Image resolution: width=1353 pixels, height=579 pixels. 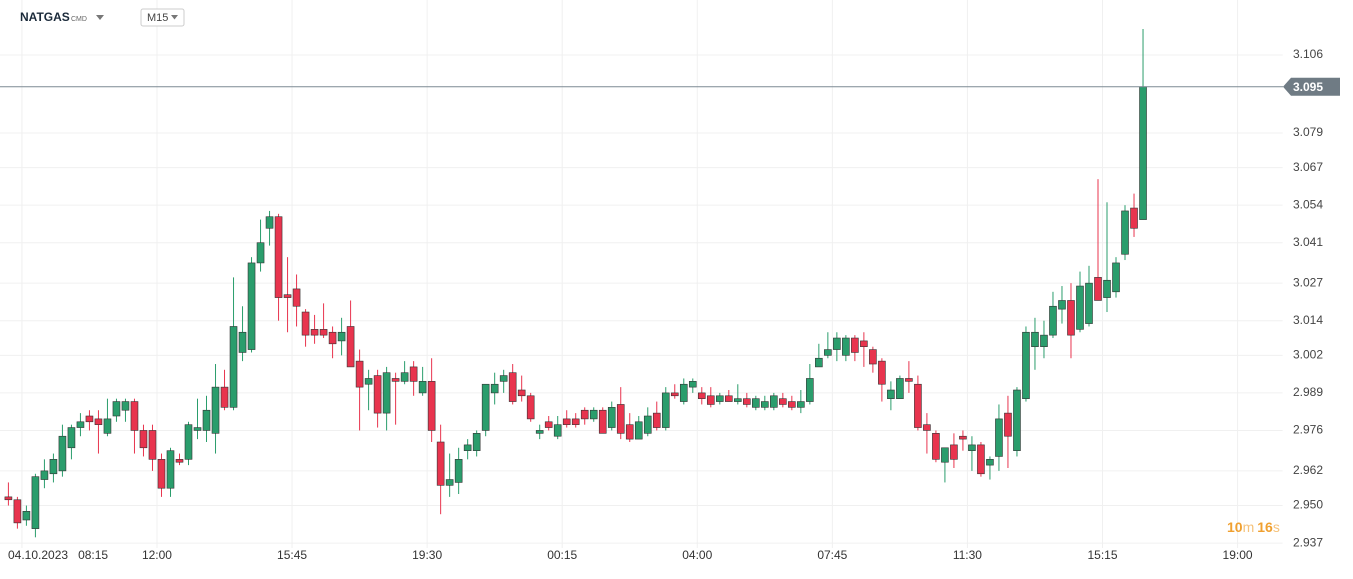 What do you see at coordinates (427, 555) in the screenshot?
I see `x-tick-label: 19:30` at bounding box center [427, 555].